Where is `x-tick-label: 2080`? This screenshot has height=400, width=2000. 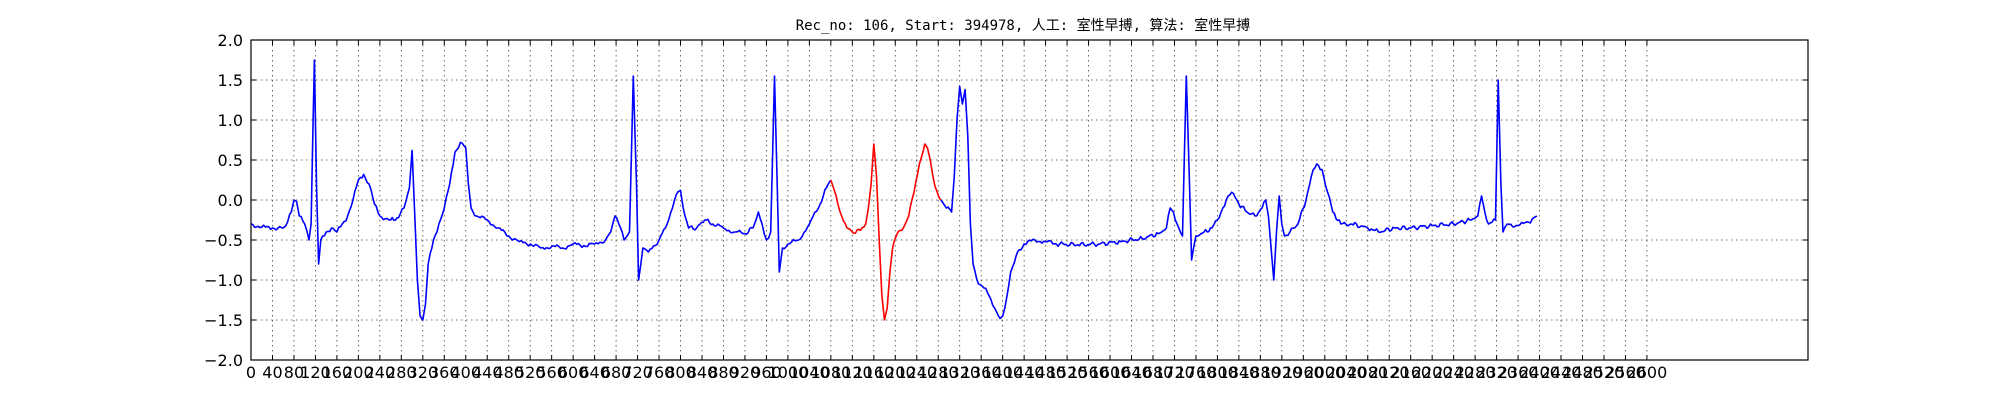
x-tick-label: 2080 is located at coordinates (1367, 372).